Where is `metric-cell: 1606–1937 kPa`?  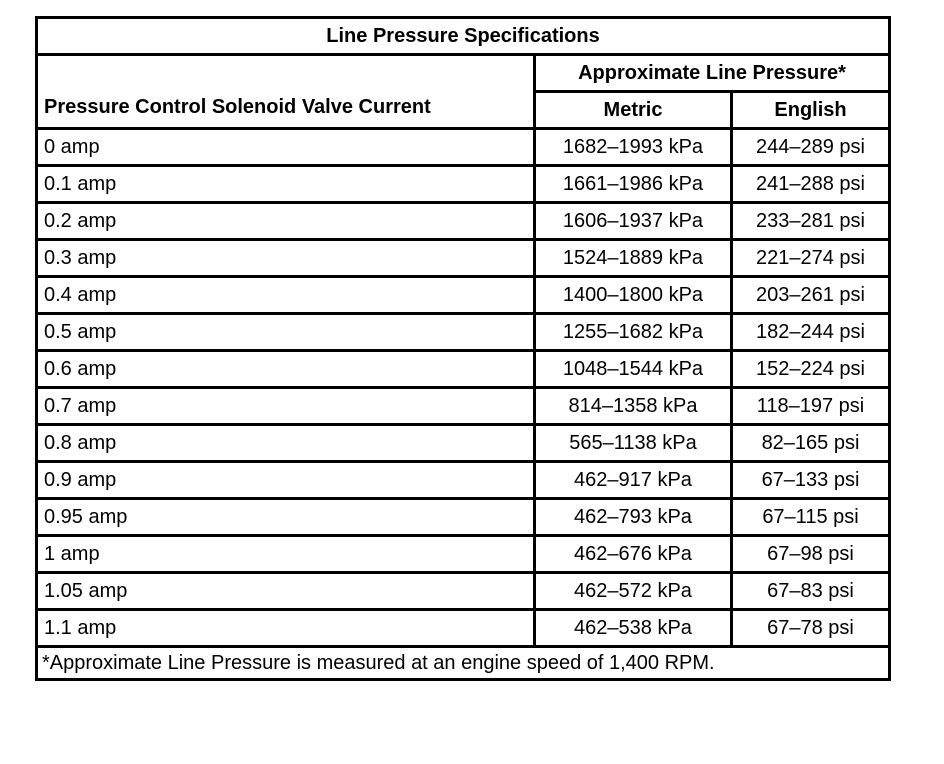
metric-cell: 1606–1937 kPa is located at coordinates (633, 221).